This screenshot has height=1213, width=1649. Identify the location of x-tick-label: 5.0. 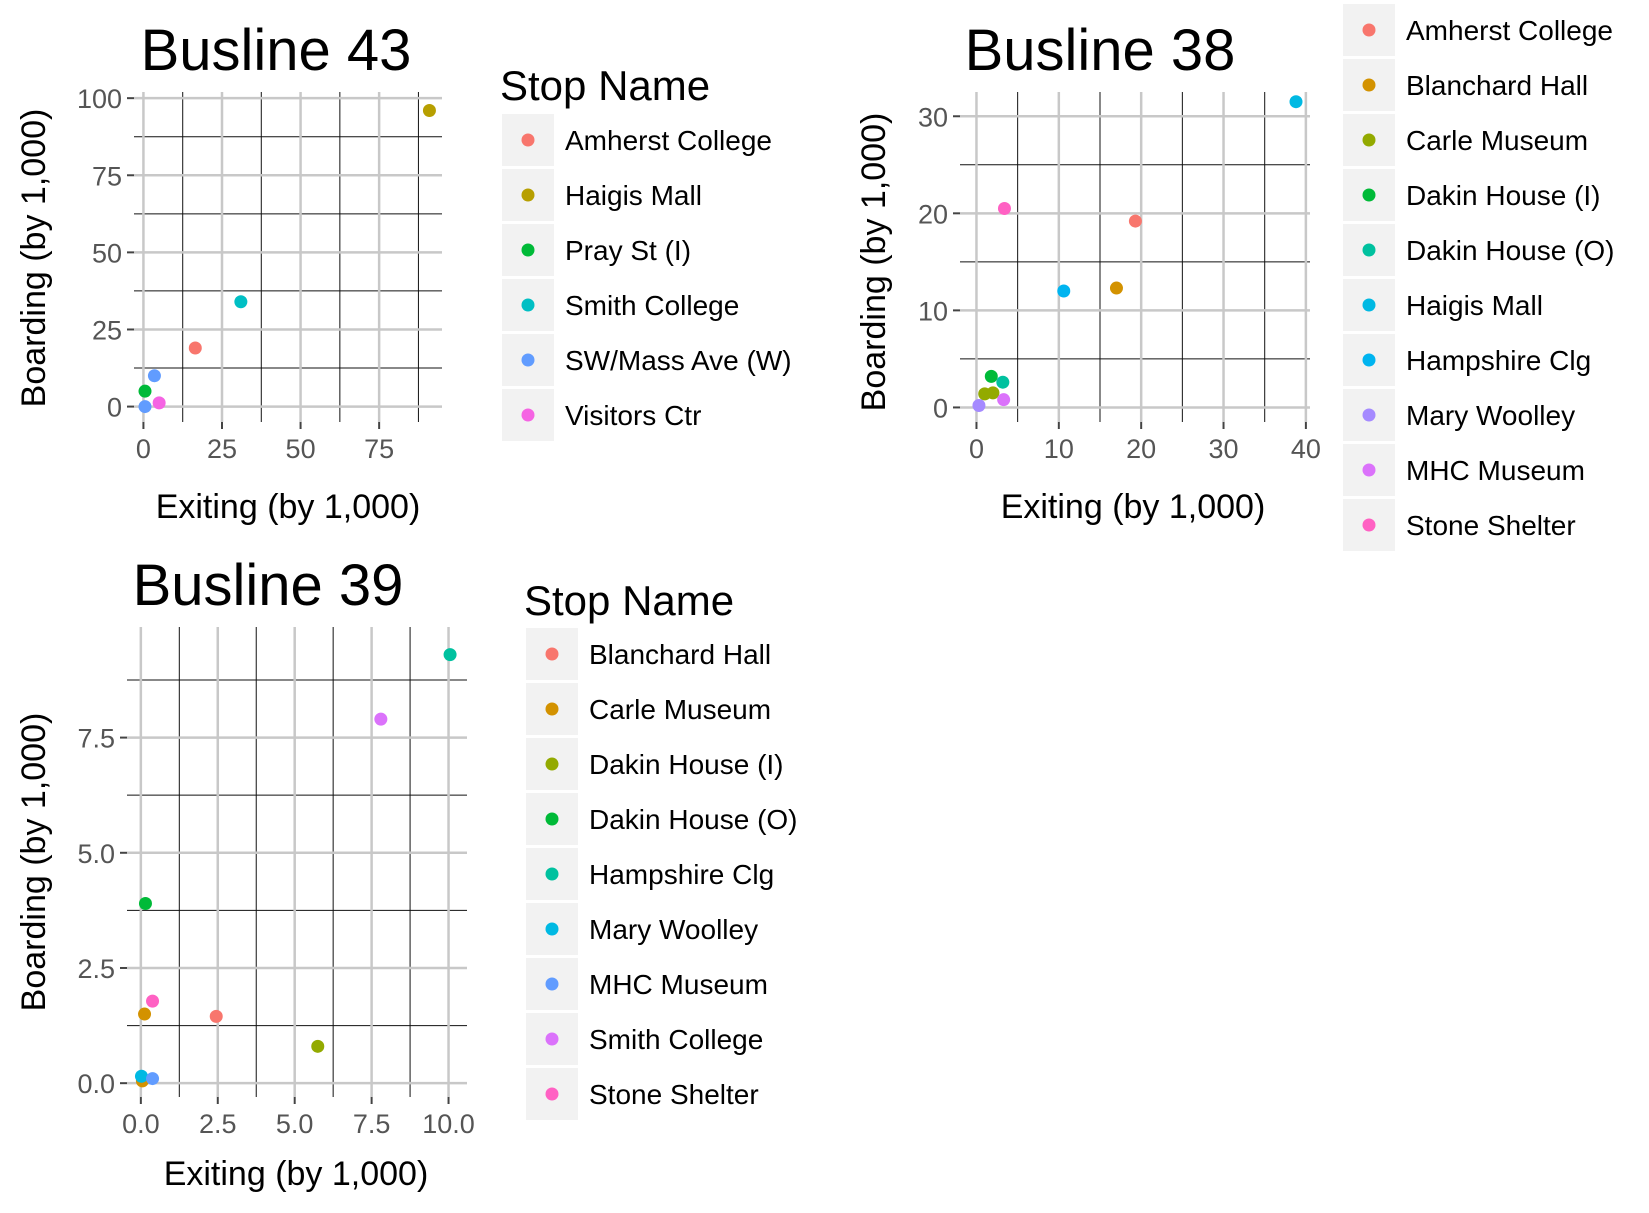
(295, 1124).